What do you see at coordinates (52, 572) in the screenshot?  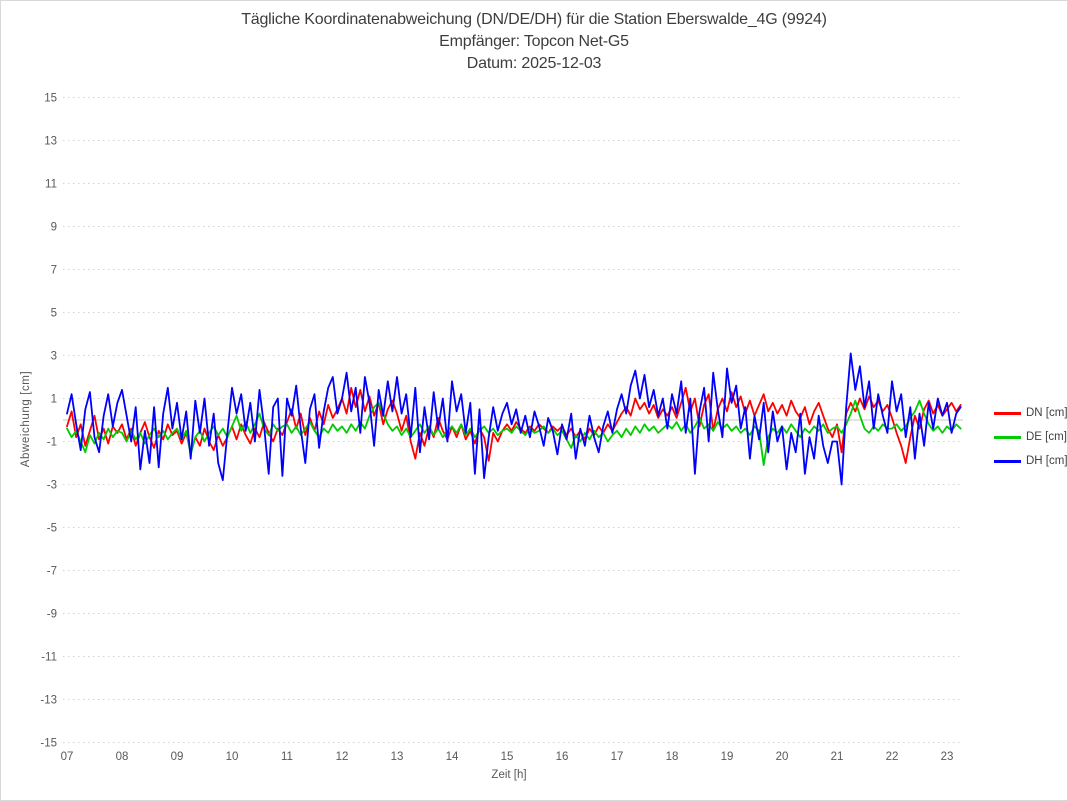 I see `y-tick-label: -7` at bounding box center [52, 572].